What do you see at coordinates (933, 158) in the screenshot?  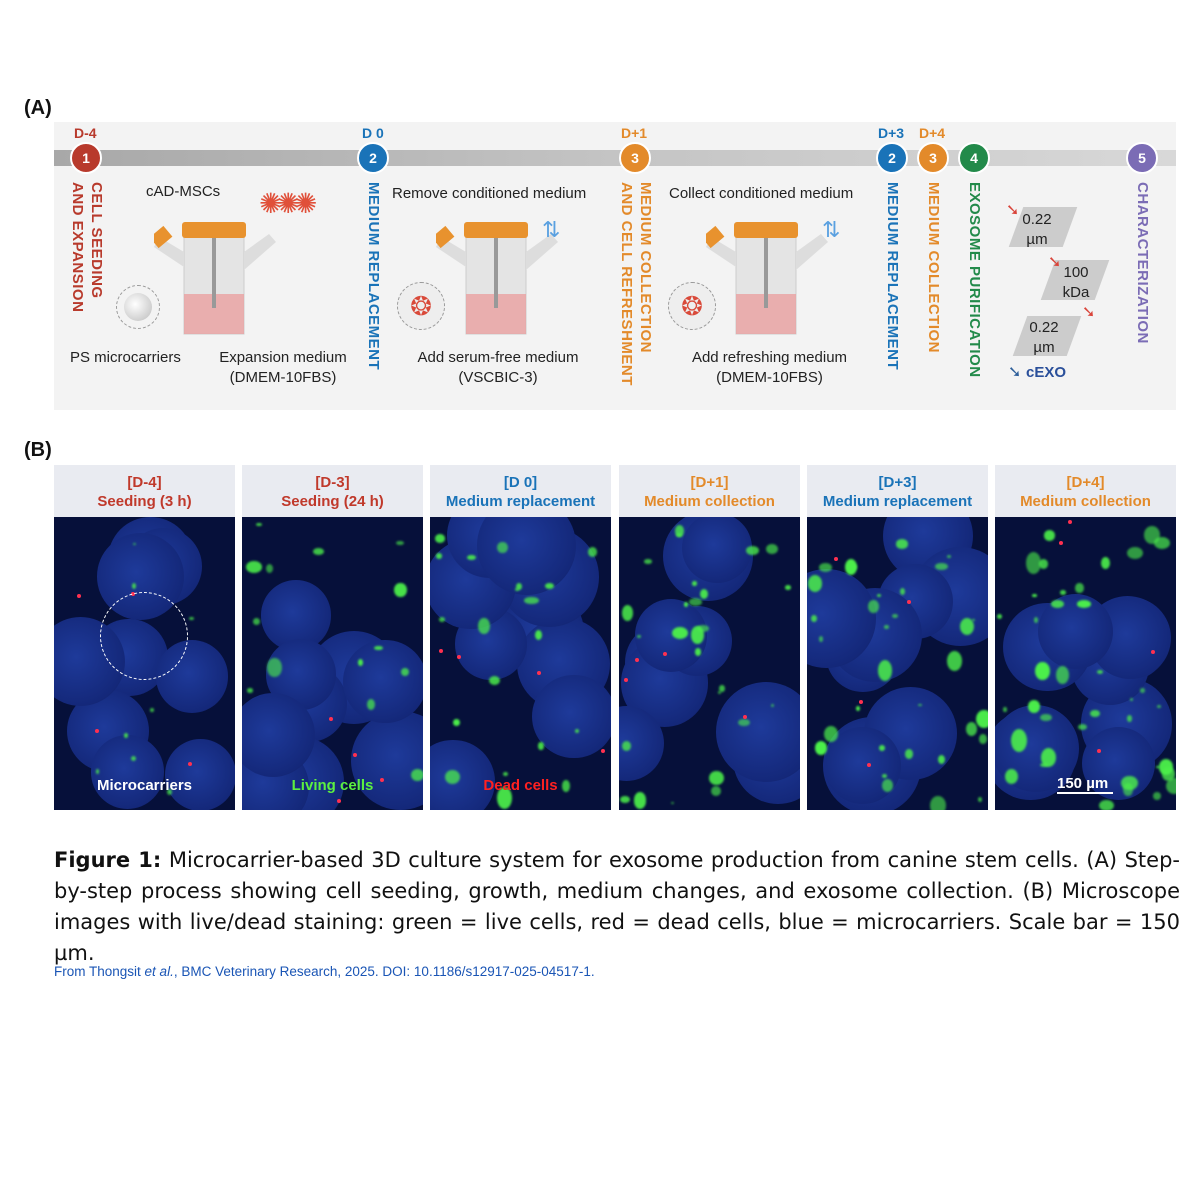 I see `step-marker: 3` at bounding box center [933, 158].